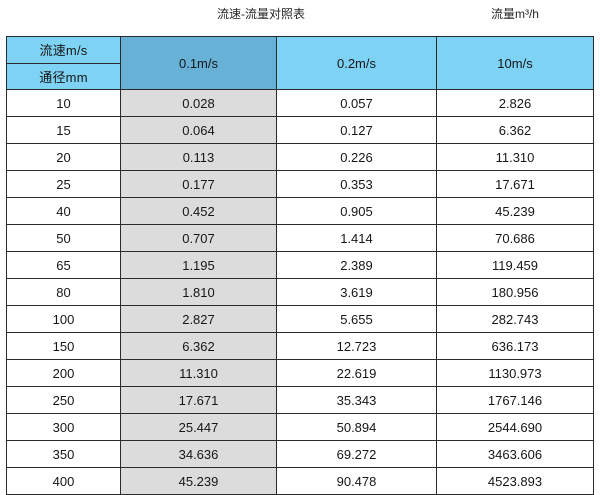 The height and width of the screenshot is (495, 600). Describe the element at coordinates (515, 238) in the screenshot. I see `cell-flow-10: 70.686` at that location.